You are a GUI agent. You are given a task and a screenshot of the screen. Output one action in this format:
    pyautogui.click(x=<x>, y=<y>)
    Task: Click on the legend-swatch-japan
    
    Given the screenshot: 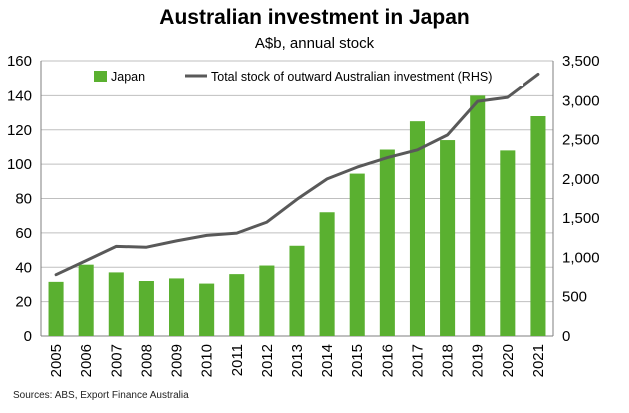 What is the action you would take?
    pyautogui.click(x=100, y=76)
    